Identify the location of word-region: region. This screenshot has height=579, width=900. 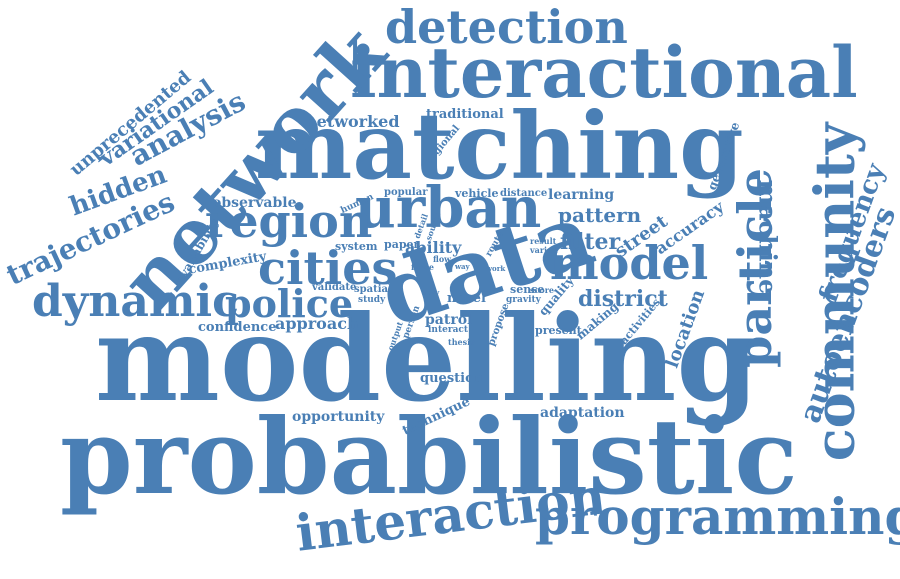
(289, 221).